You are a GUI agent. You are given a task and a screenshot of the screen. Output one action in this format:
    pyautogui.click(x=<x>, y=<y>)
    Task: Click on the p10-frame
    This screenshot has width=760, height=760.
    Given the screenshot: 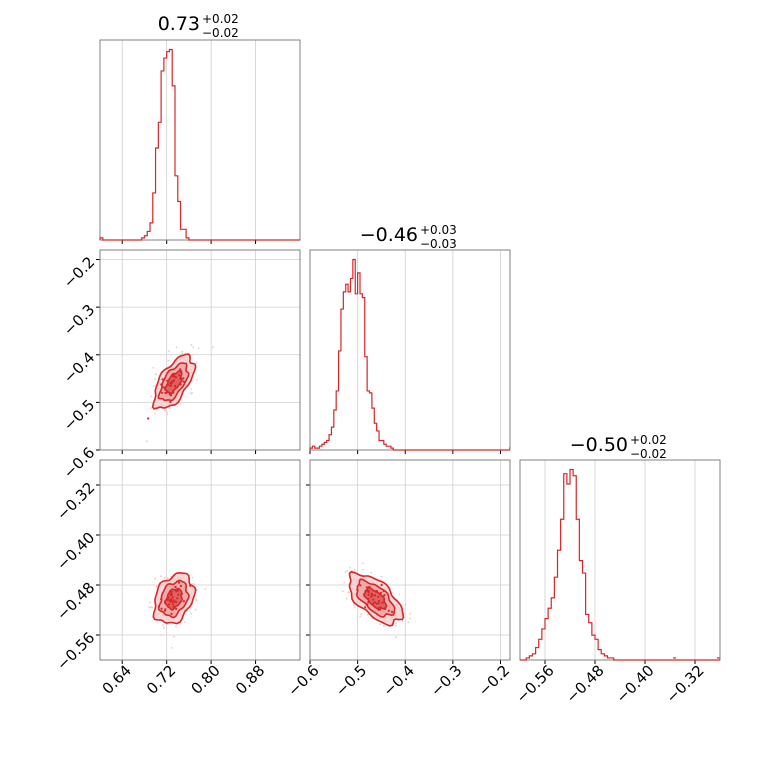 What is the action you would take?
    pyautogui.click(x=200, y=350)
    